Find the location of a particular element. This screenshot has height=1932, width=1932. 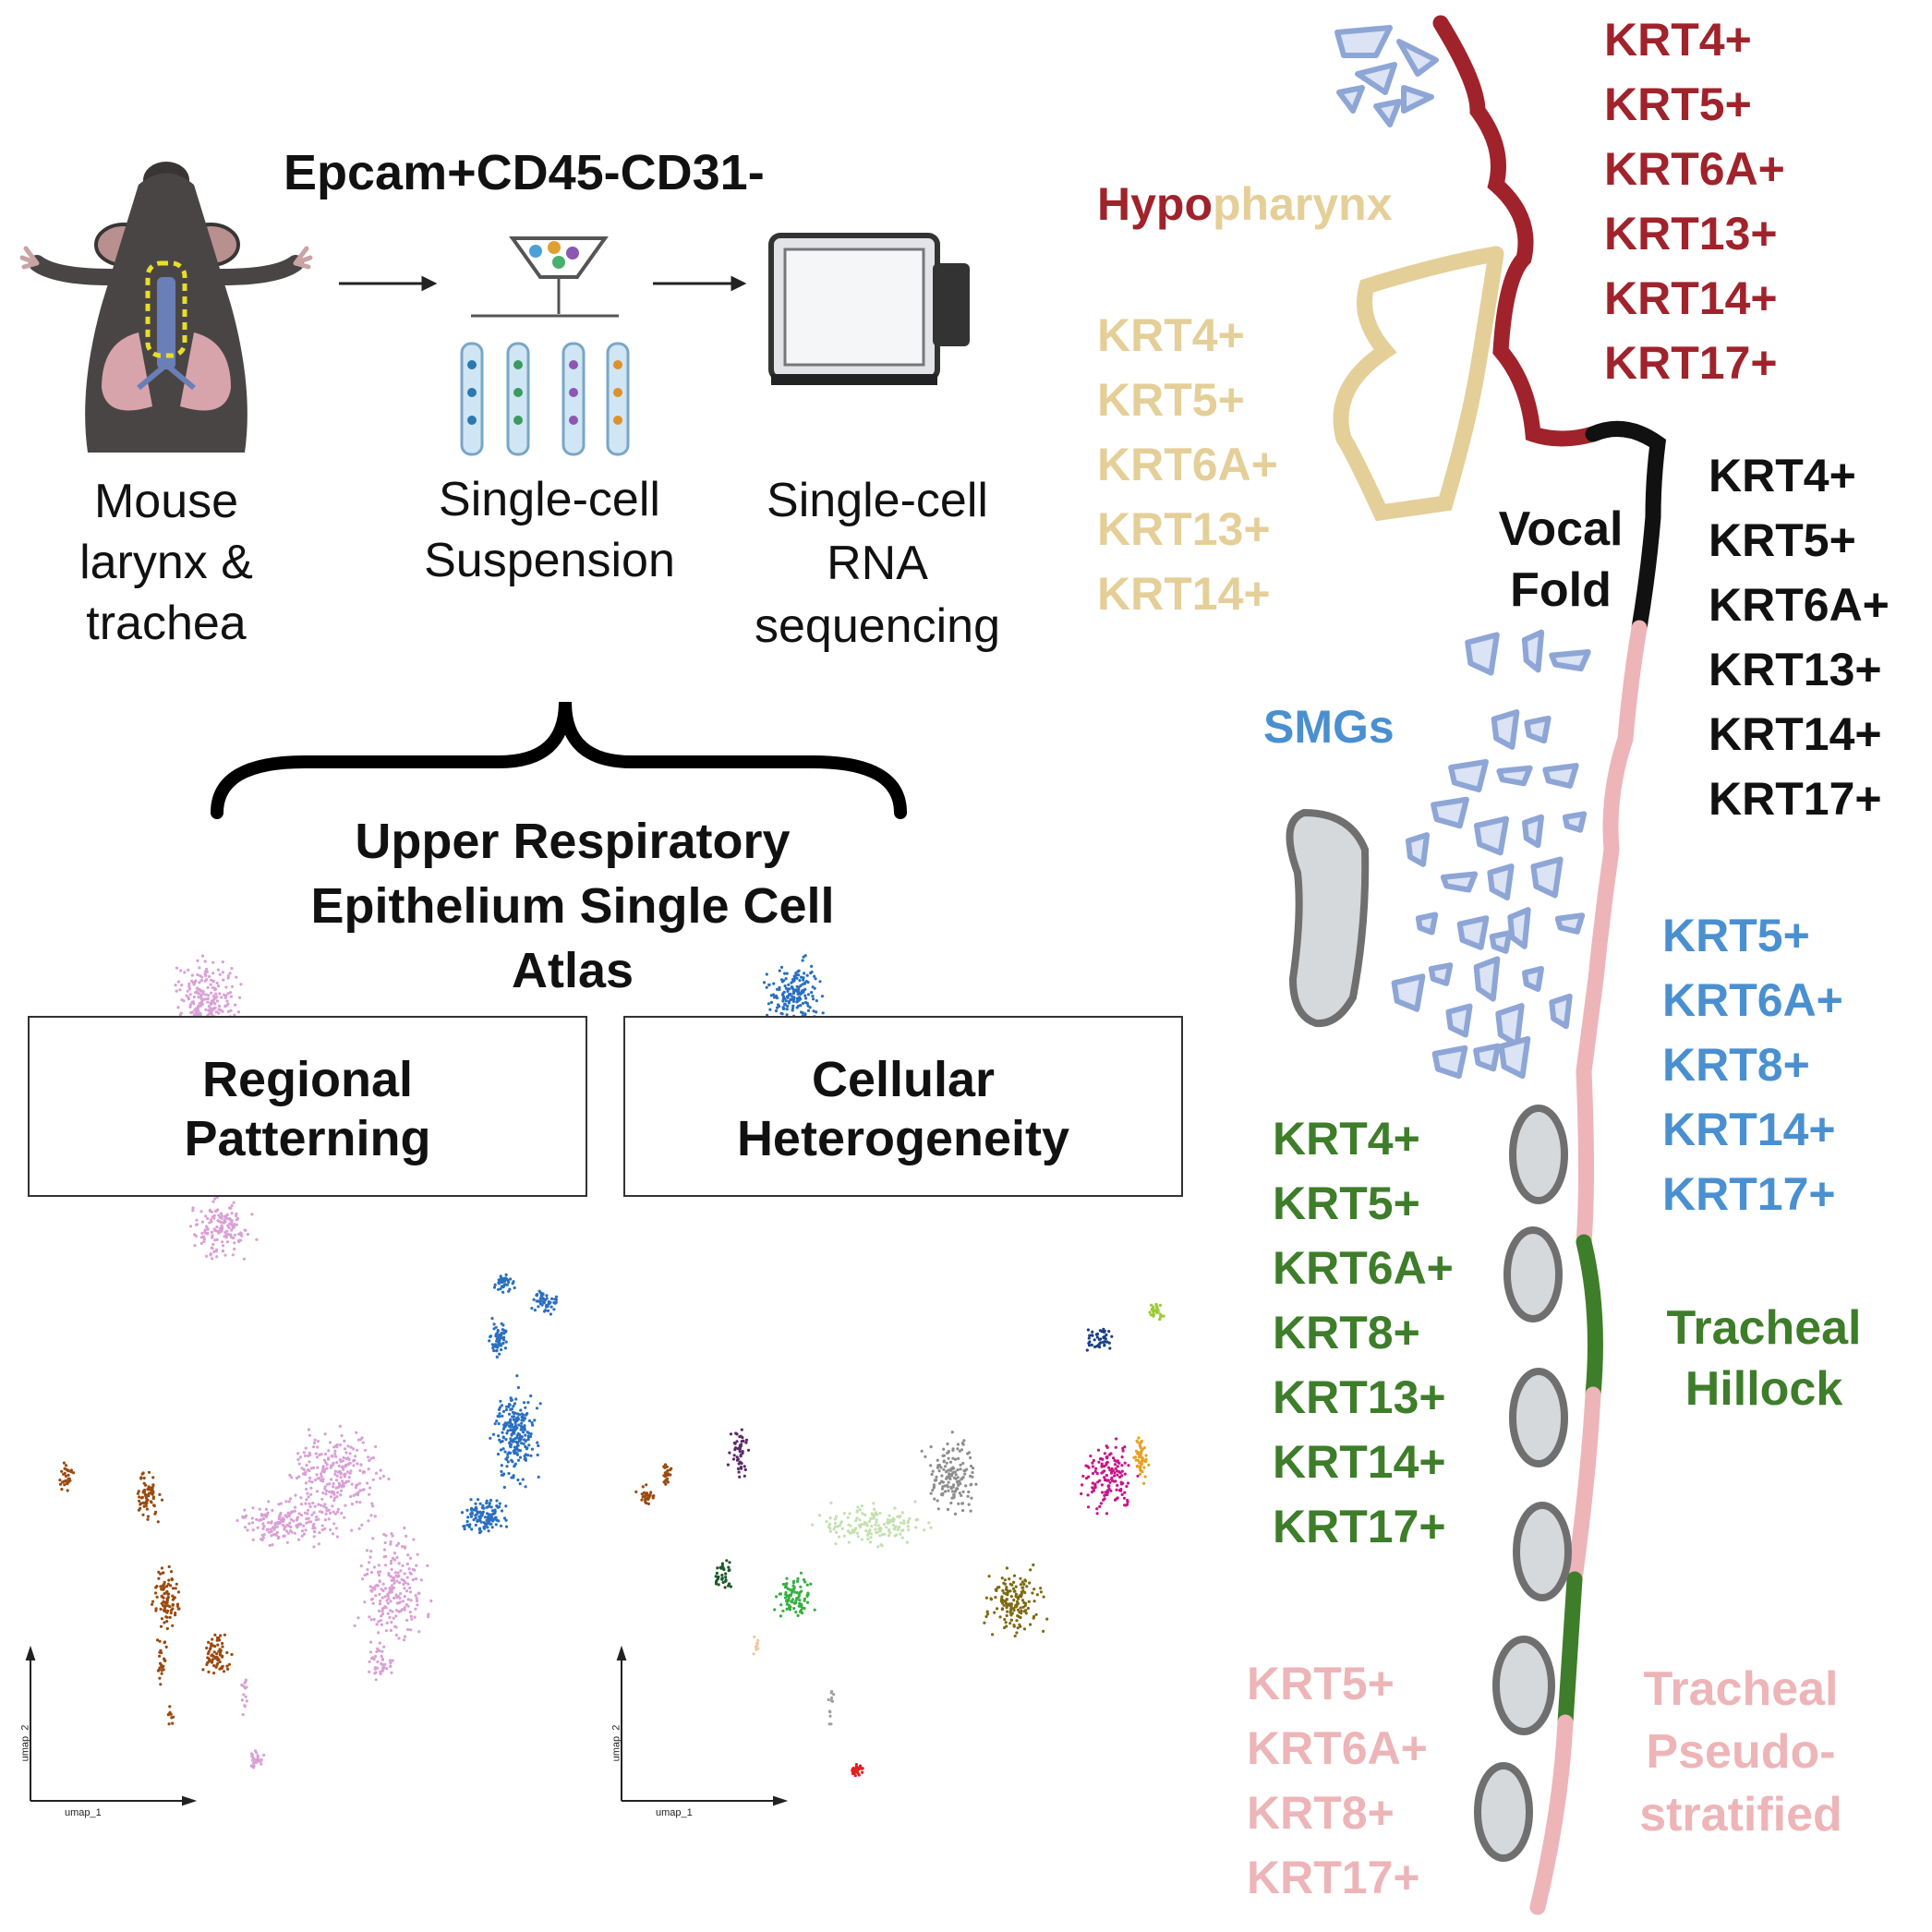

smg-markers: KRT5+ KRT6A+ KRT8+ KRT14+ KRT17+ is located at coordinates (1753, 1074).